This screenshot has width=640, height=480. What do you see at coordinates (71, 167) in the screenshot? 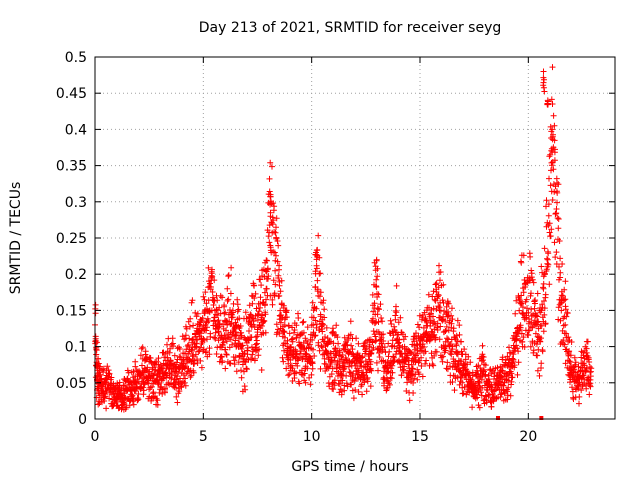
I see `y-tick-label: 0.35` at bounding box center [71, 167].